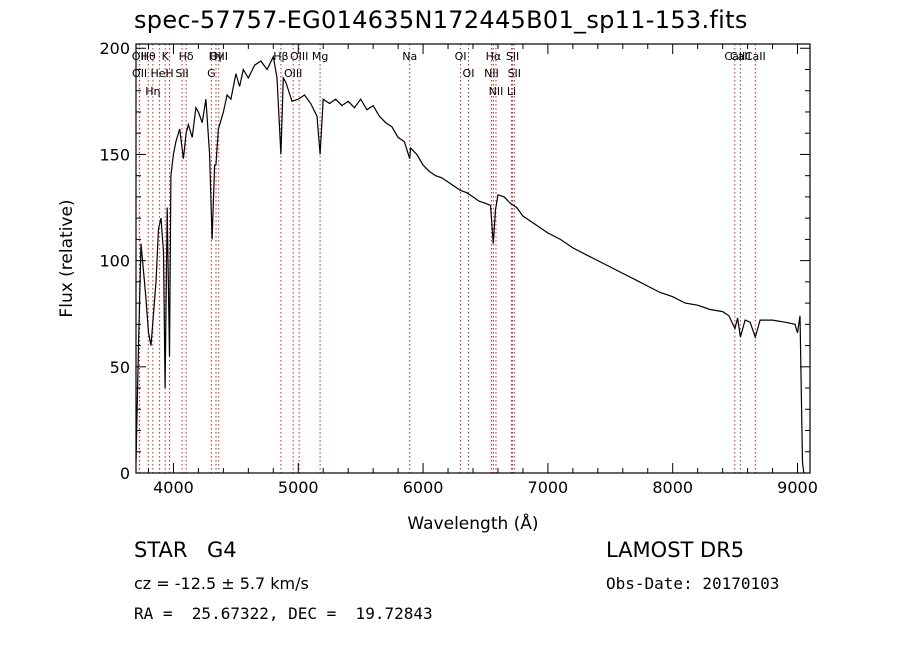 Image resolution: width=900 pixels, height=649 pixels. What do you see at coordinates (511, 91) in the screenshot?
I see `line-marker-label: Li` at bounding box center [511, 91].